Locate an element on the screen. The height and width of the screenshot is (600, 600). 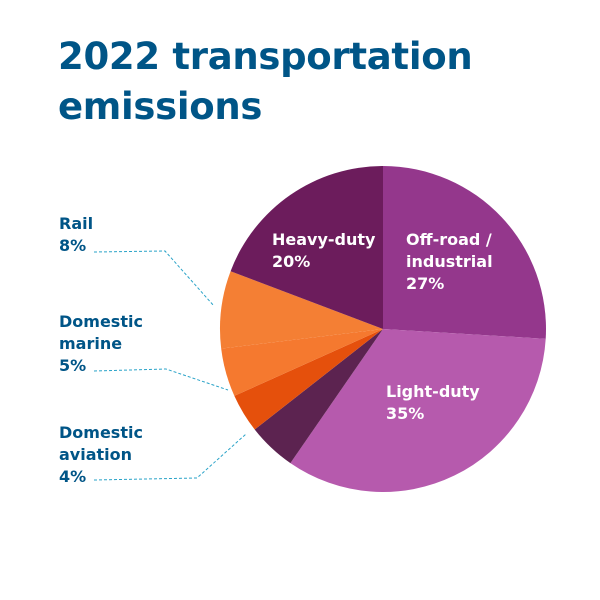
data-label-light-duty: Light-duty 35% is located at coordinates (433, 402).